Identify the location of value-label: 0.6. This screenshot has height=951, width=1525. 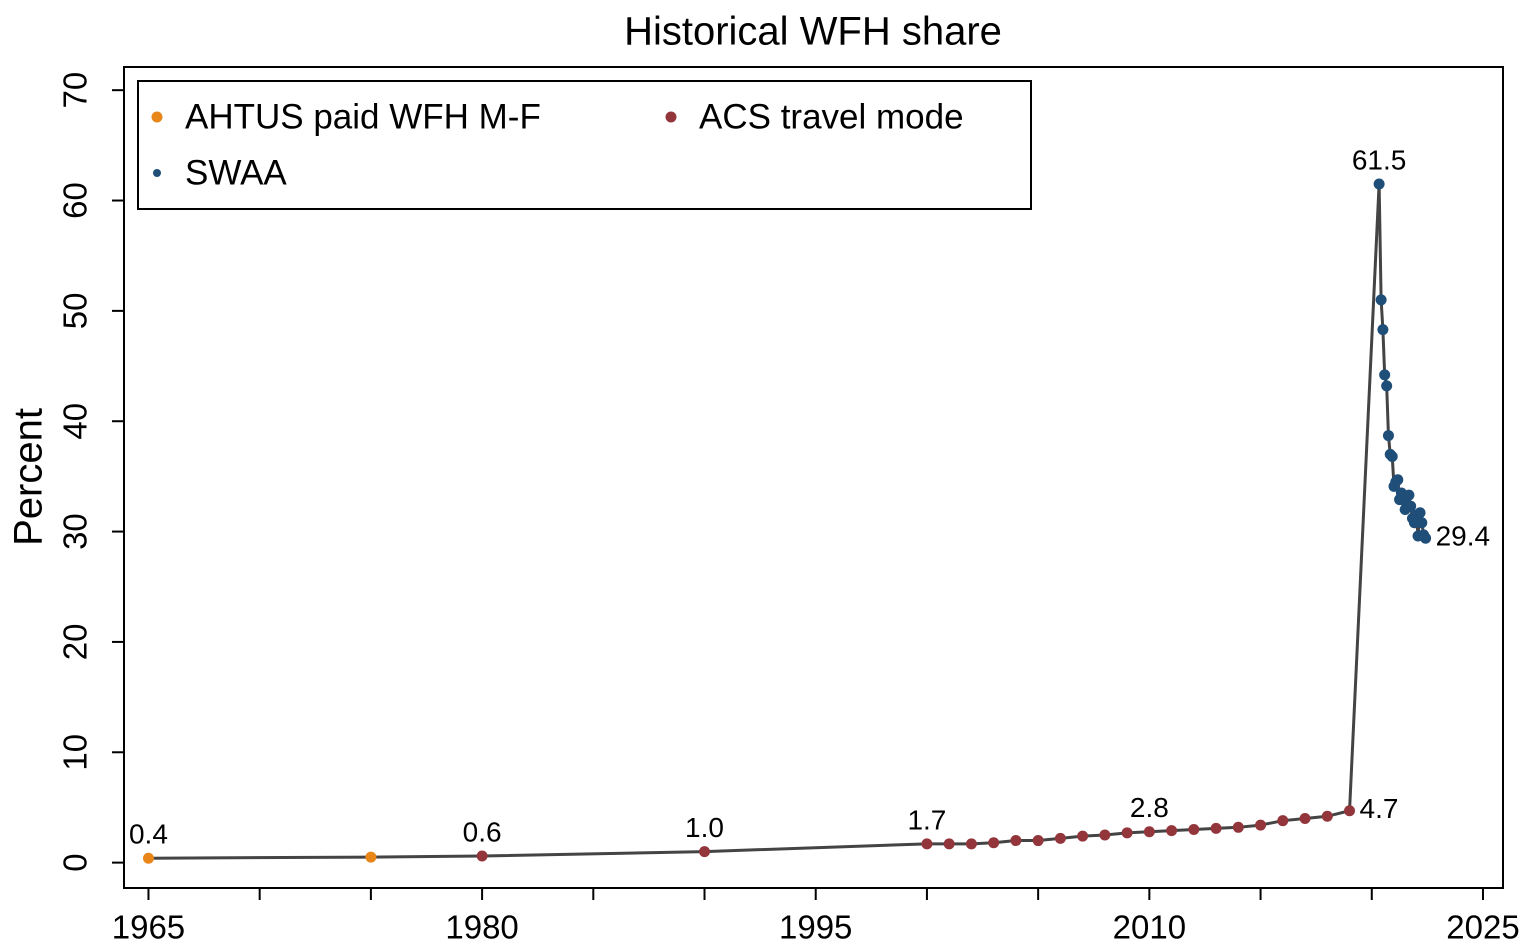
(482, 831).